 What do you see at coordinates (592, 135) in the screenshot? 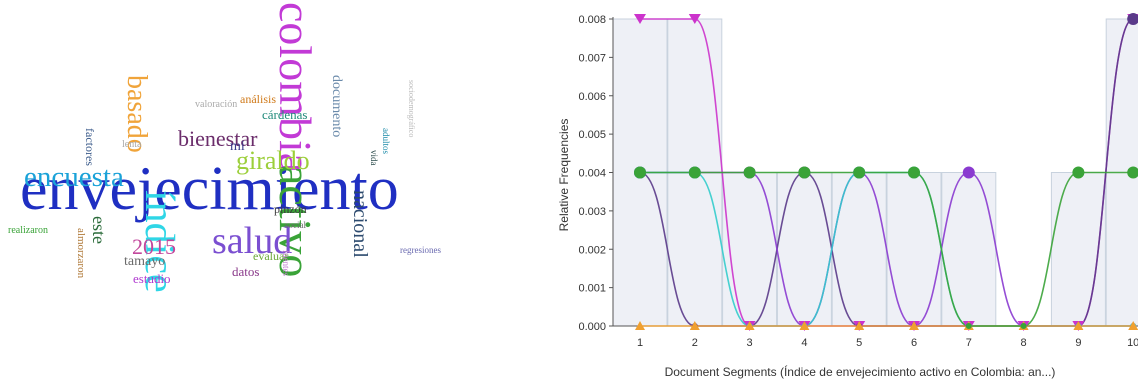
I see `y-tick-label: 0.005` at bounding box center [592, 135].